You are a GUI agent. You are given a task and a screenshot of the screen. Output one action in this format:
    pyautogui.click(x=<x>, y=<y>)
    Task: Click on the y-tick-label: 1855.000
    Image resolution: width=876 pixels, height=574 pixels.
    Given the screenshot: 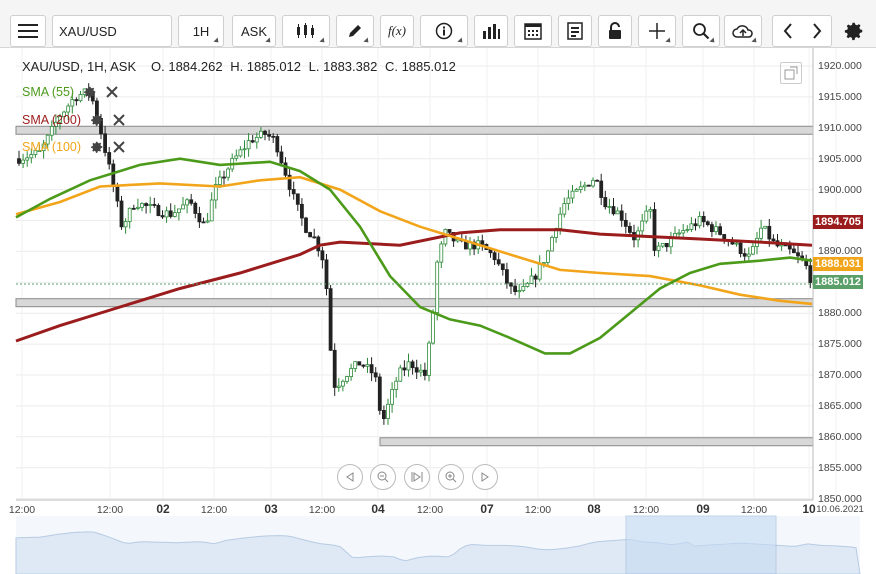 What is the action you would take?
    pyautogui.click(x=840, y=467)
    